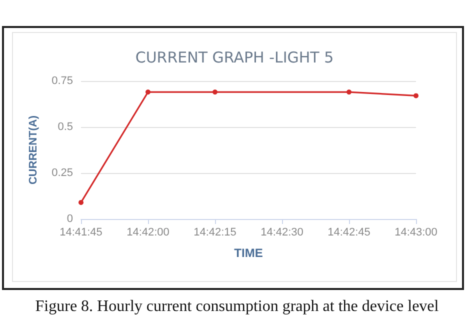 The width and height of the screenshot is (474, 335). Describe the element at coordinates (416, 232) in the screenshot. I see `x-tick-label: 14:43:00` at that location.